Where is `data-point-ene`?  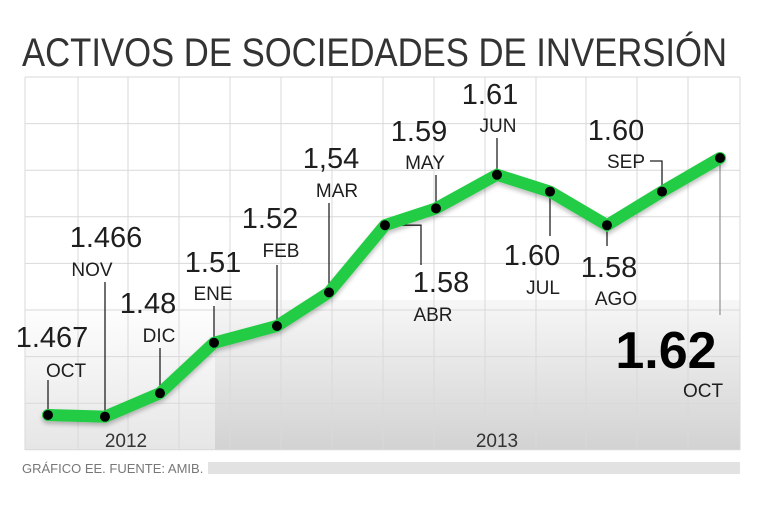
data-point-ene is located at coordinates (214, 342).